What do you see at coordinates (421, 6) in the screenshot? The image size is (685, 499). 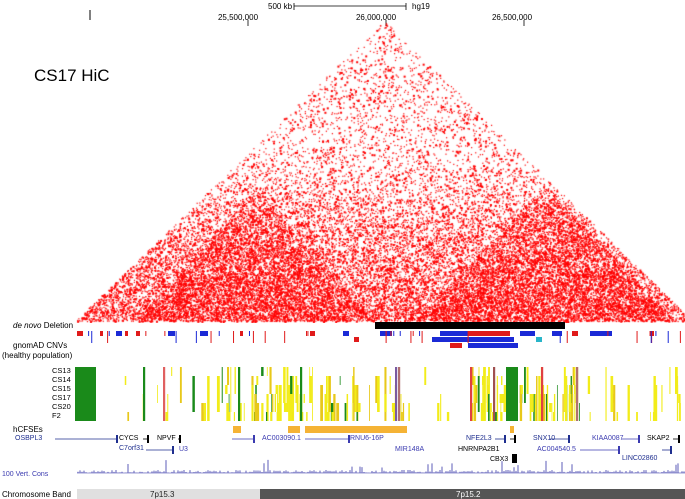 I see `assembly-label: hg19` at bounding box center [421, 6].